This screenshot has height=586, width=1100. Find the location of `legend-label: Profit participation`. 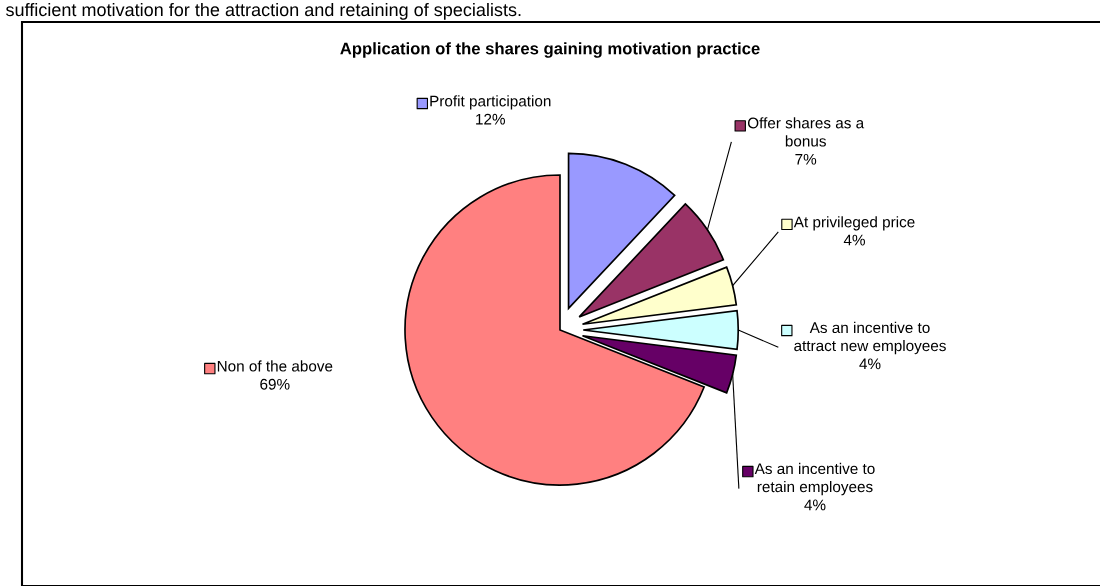

legend-label: Profit participation is located at coordinates (490, 102).